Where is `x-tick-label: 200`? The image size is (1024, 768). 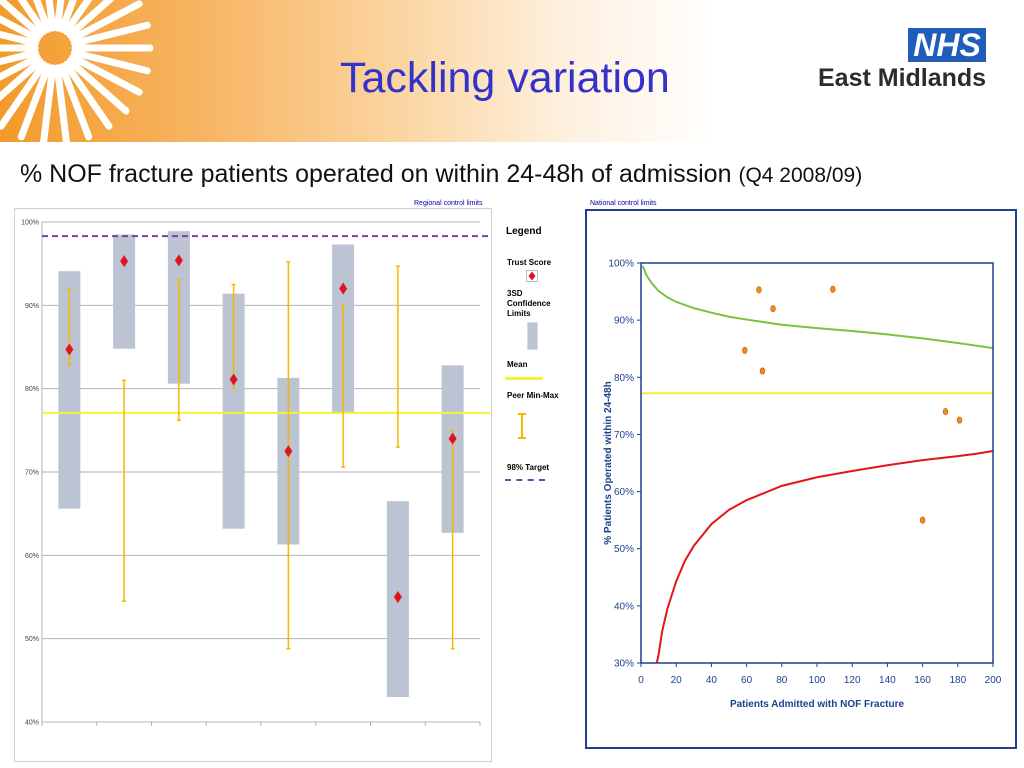 x-tick-label: 200 is located at coordinates (993, 680).